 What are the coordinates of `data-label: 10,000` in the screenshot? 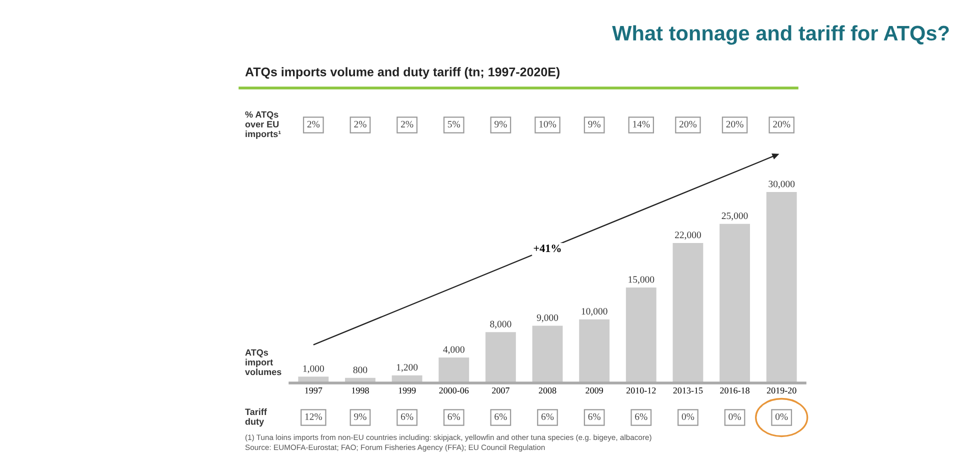 It's located at (595, 312).